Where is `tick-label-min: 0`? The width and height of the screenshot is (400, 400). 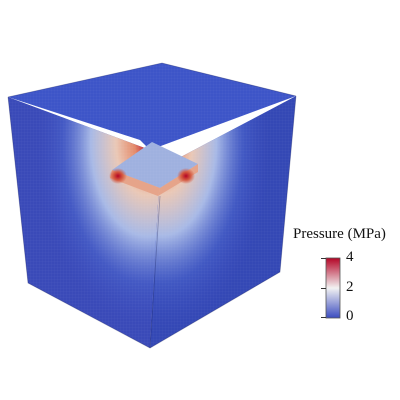
tick-label-min: 0 is located at coordinates (350, 316).